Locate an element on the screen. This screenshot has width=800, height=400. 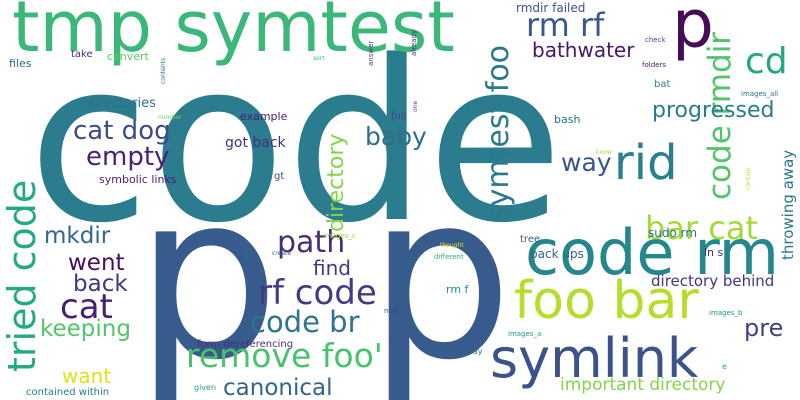
word-folders: folders is located at coordinates (654, 65).